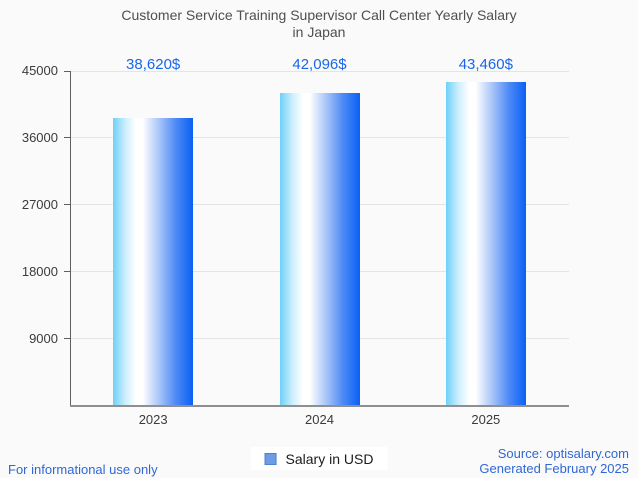 This screenshot has height=478, width=638. What do you see at coordinates (485, 64) in the screenshot?
I see `bar-value-label-2025: 43,460$` at bounding box center [485, 64].